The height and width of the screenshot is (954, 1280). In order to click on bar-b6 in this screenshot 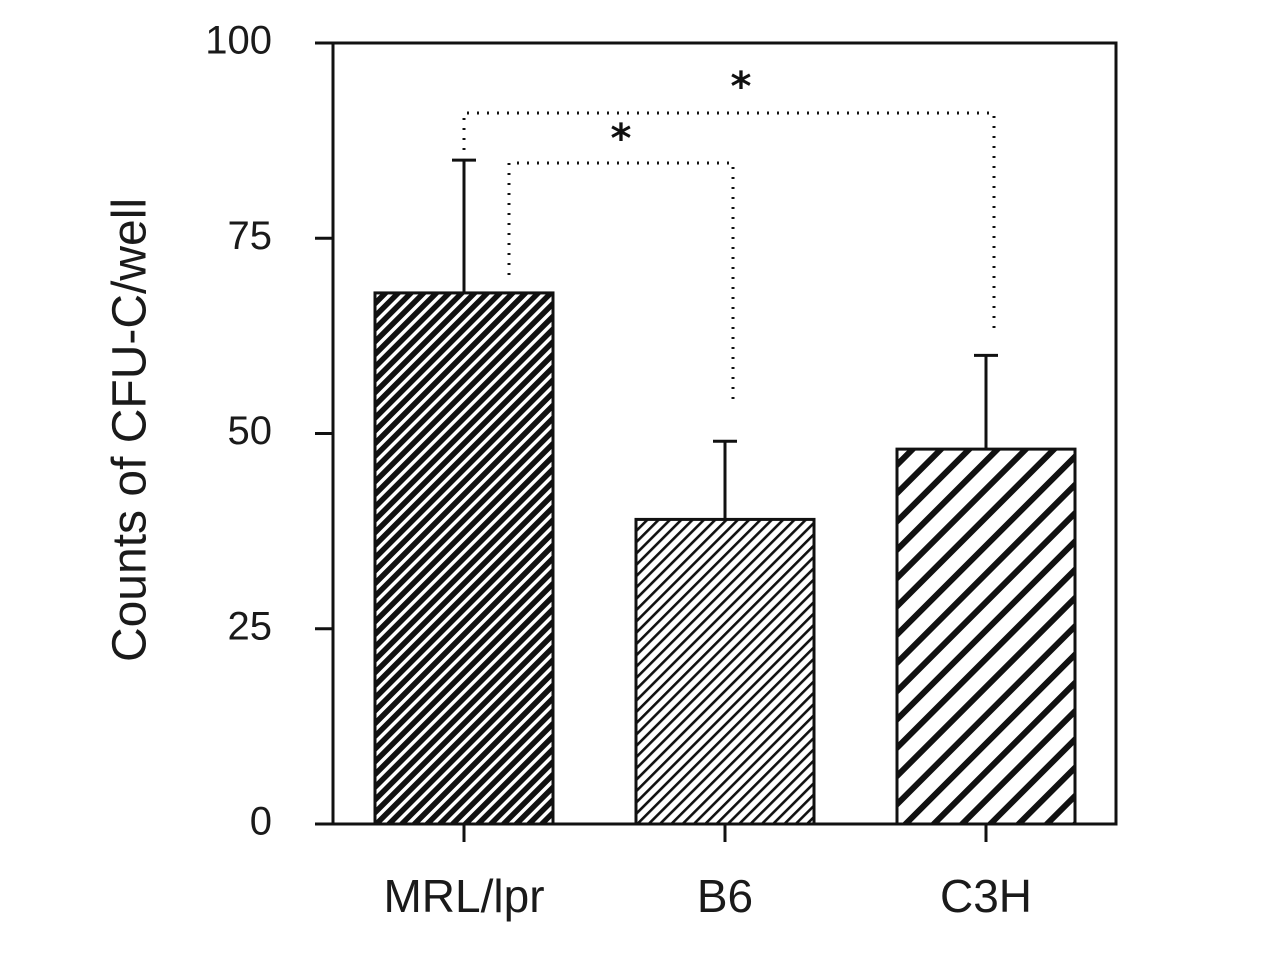, I will do `click(725, 671)`.